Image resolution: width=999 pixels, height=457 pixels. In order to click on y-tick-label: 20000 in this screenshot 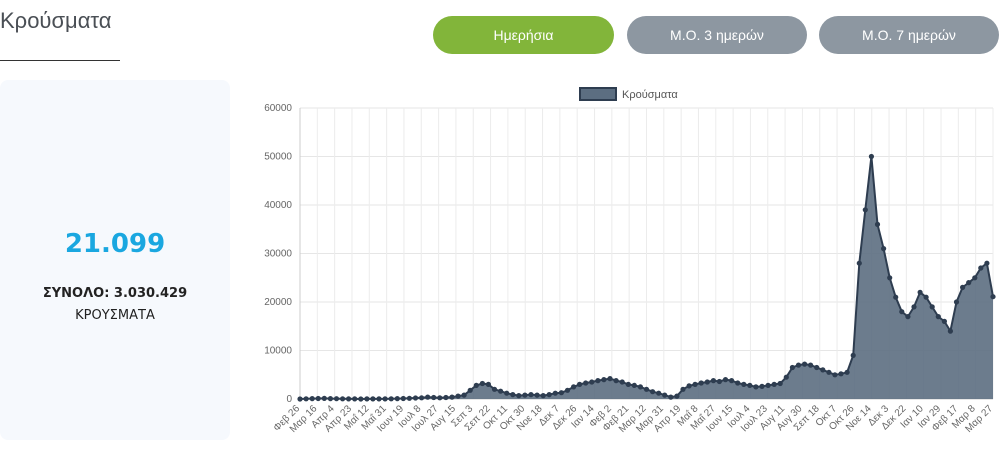, I will do `click(278, 302)`.